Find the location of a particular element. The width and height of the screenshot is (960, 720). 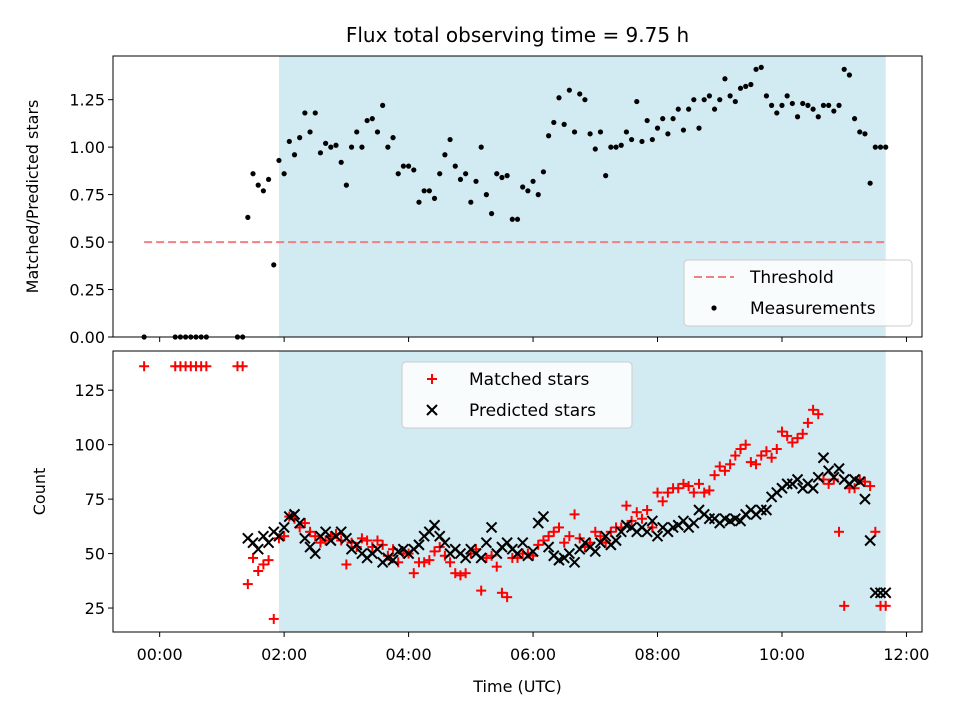

predicted-stars-points is located at coordinates (567, 525).